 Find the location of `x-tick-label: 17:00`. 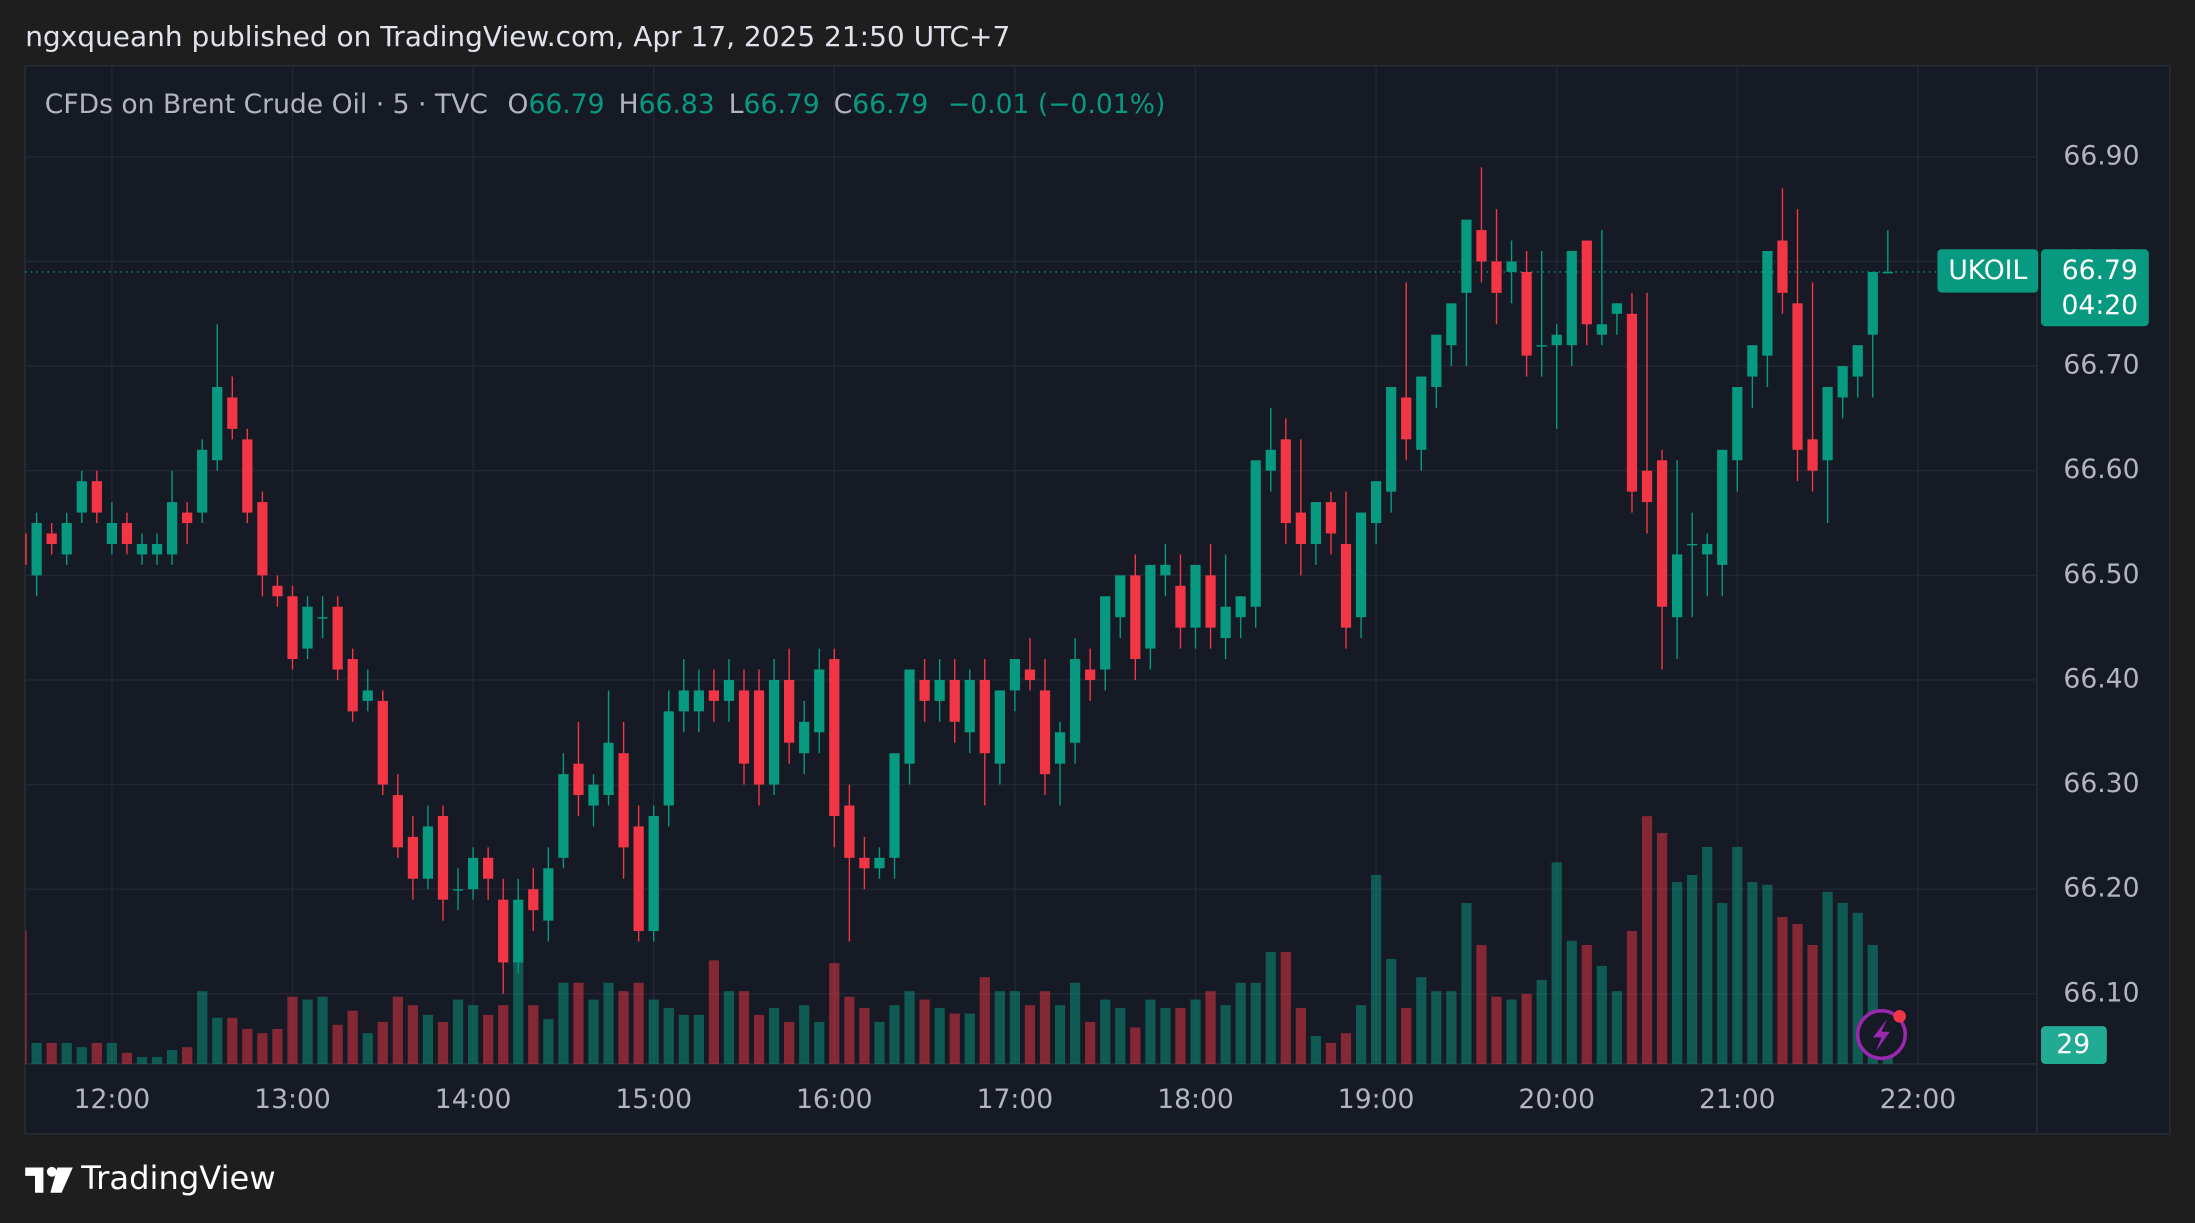

x-tick-label: 17:00 is located at coordinates (1015, 1099).